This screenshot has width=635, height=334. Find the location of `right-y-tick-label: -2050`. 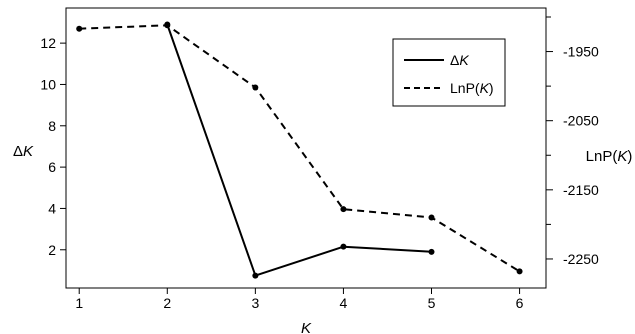

right-y-tick-label: -2050 is located at coordinates (581, 121).